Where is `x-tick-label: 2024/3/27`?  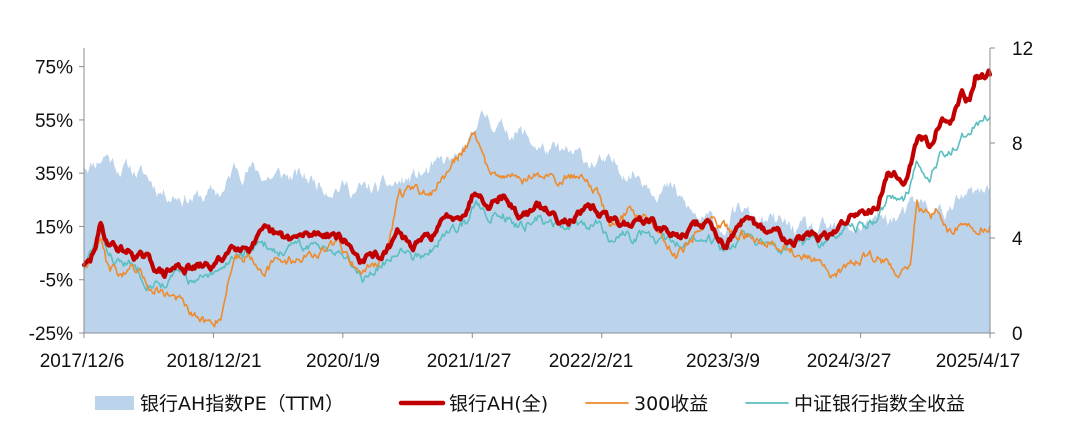
x-tick-label: 2024/3/27 is located at coordinates (849, 361).